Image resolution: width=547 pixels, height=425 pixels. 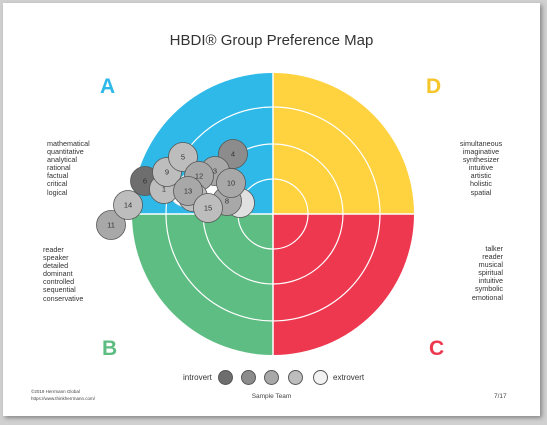 I want to click on member-label: 10, so click(x=231, y=183).